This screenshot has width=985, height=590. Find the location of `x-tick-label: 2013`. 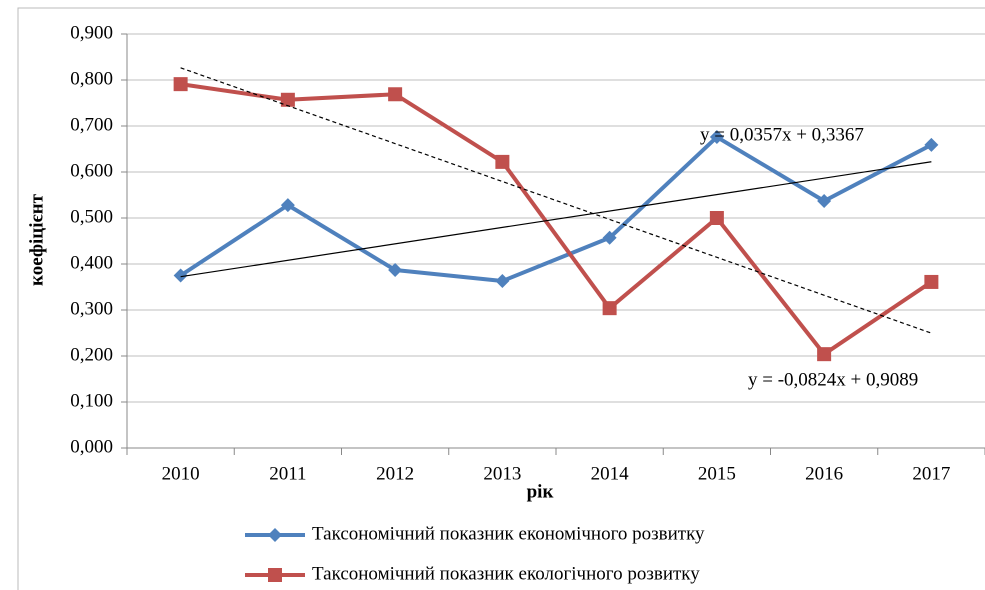

x-tick-label: 2013 is located at coordinates (502, 473).